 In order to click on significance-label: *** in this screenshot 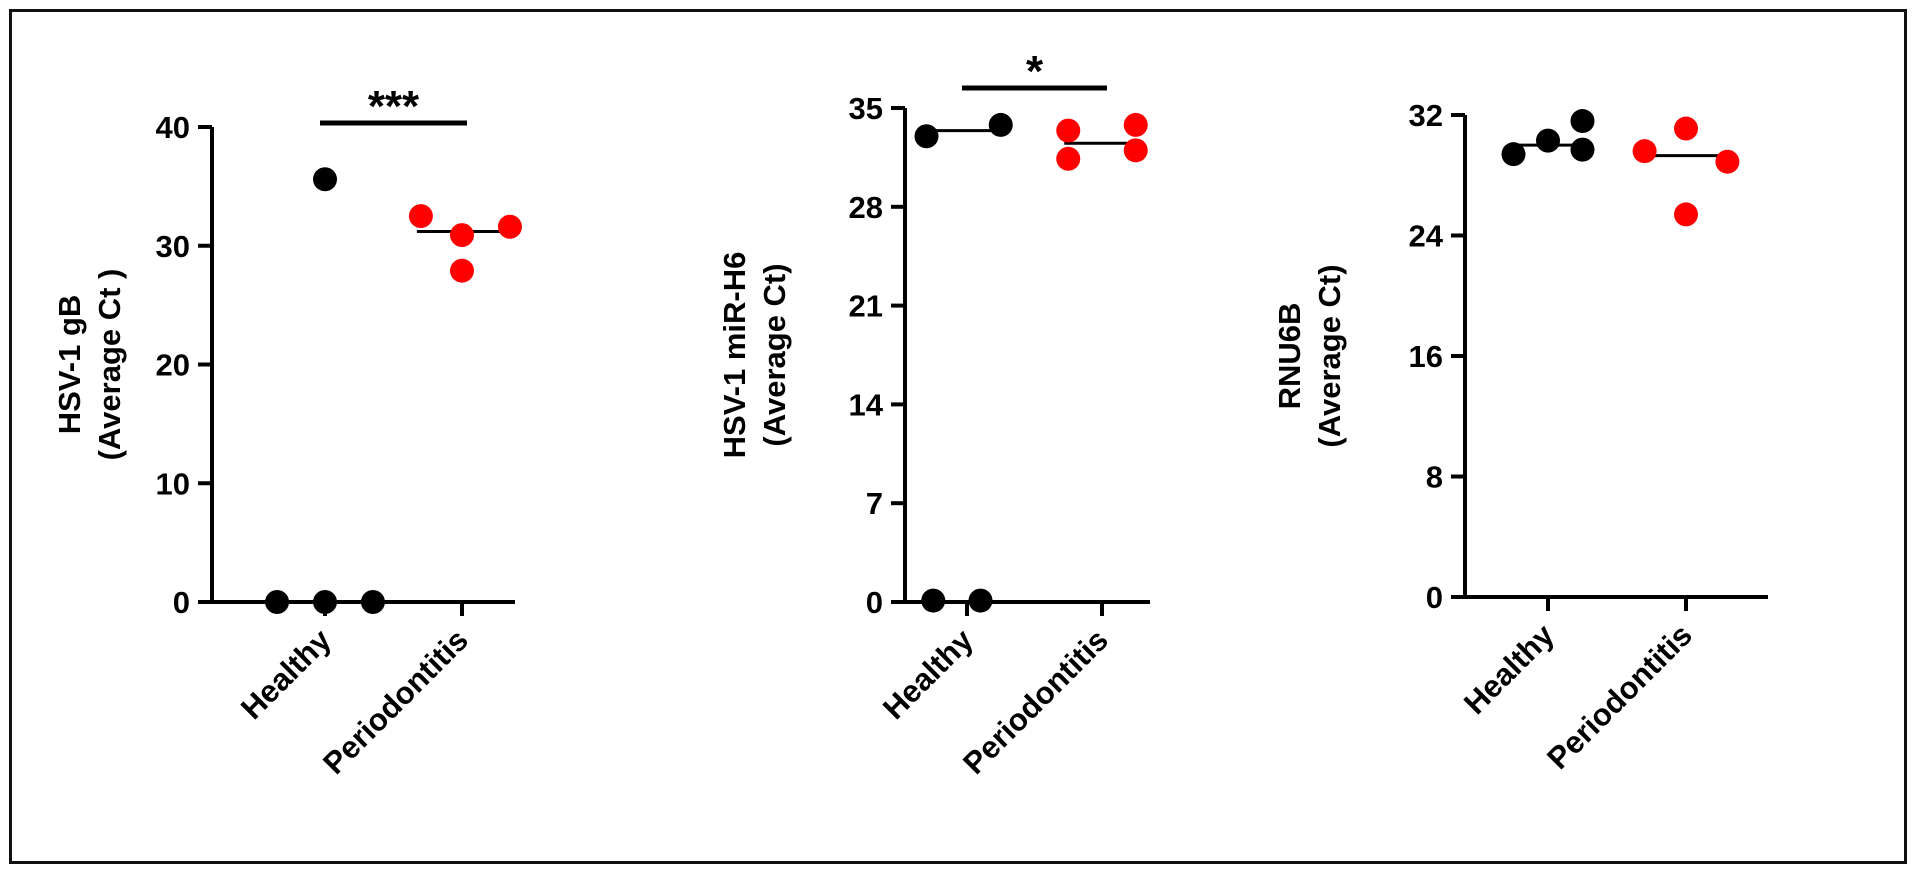, I will do `click(394, 106)`.